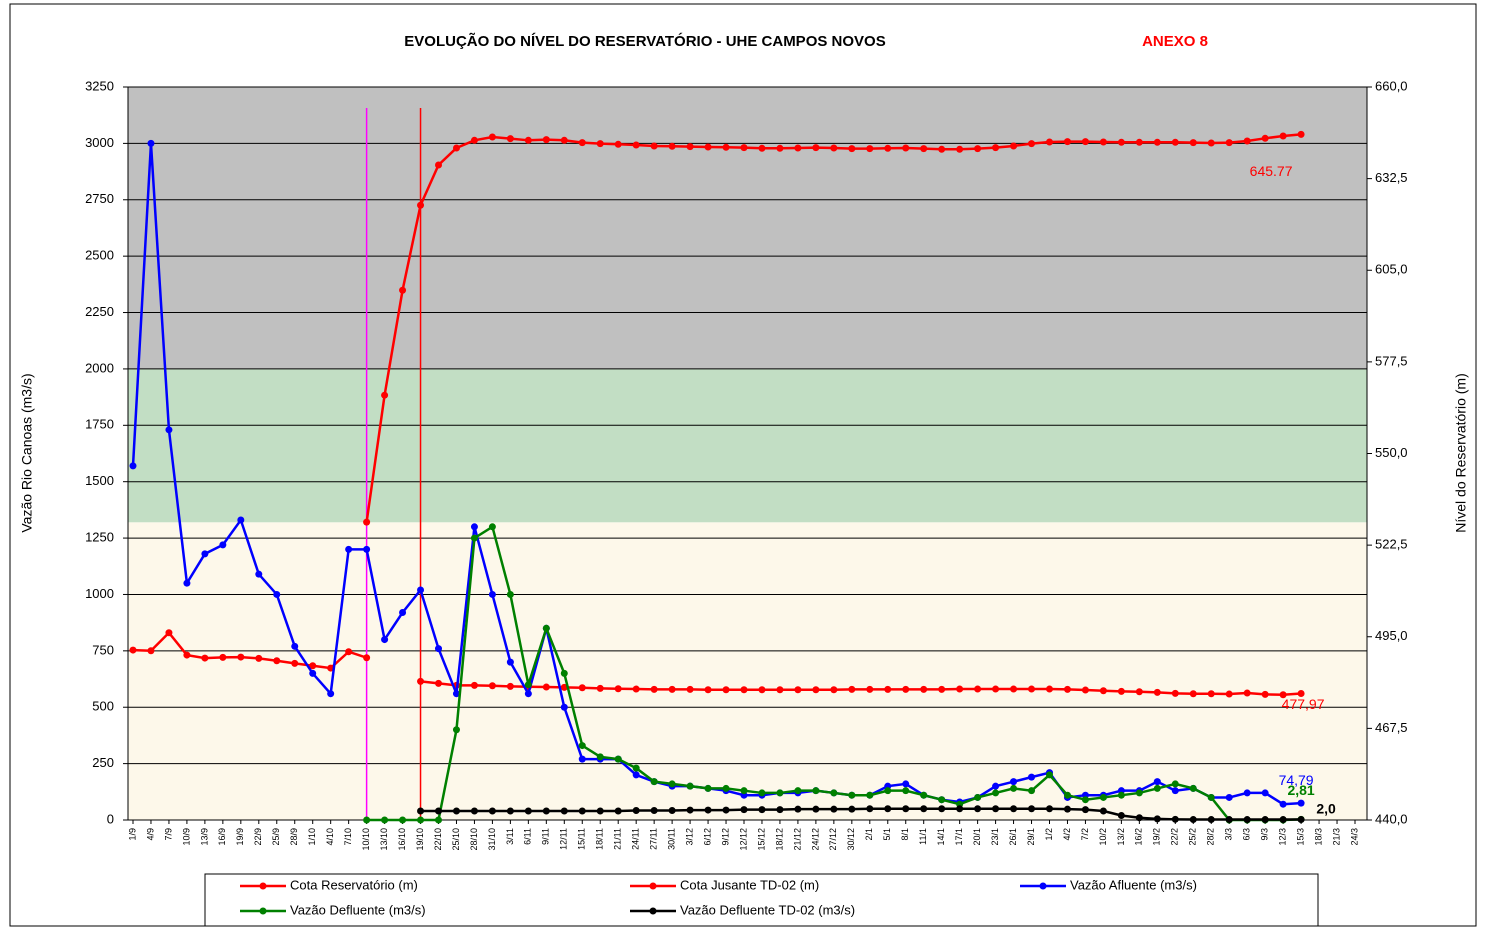  I want to click on legend-label: Cota Reservatório (m), so click(354, 884).